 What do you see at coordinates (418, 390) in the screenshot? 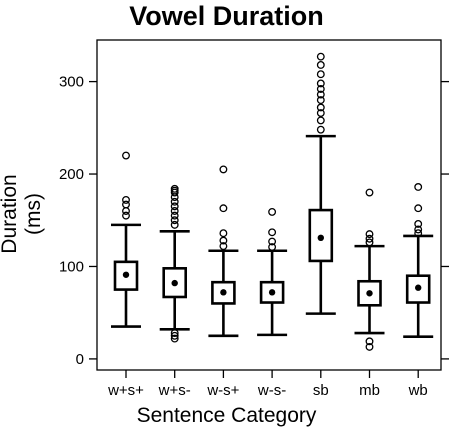
I see `x-tick-label: wb` at bounding box center [418, 390].